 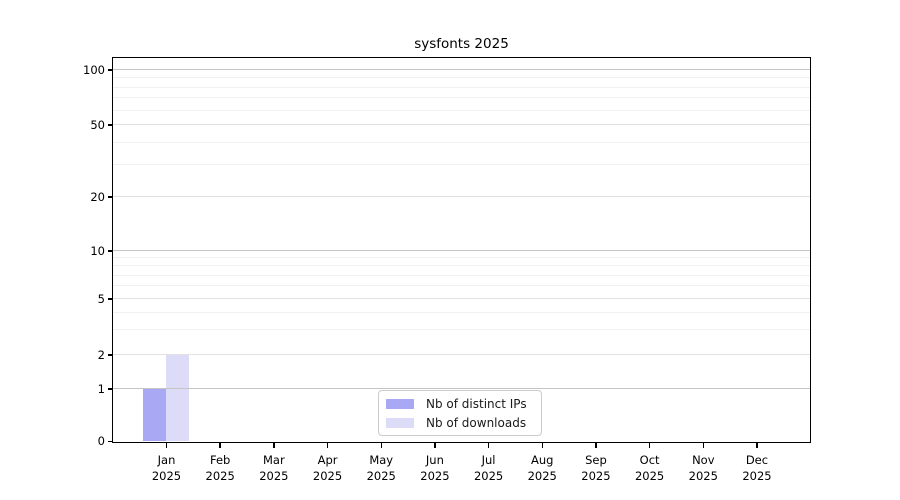 I want to click on x-tick-month: Nov, so click(x=703, y=460).